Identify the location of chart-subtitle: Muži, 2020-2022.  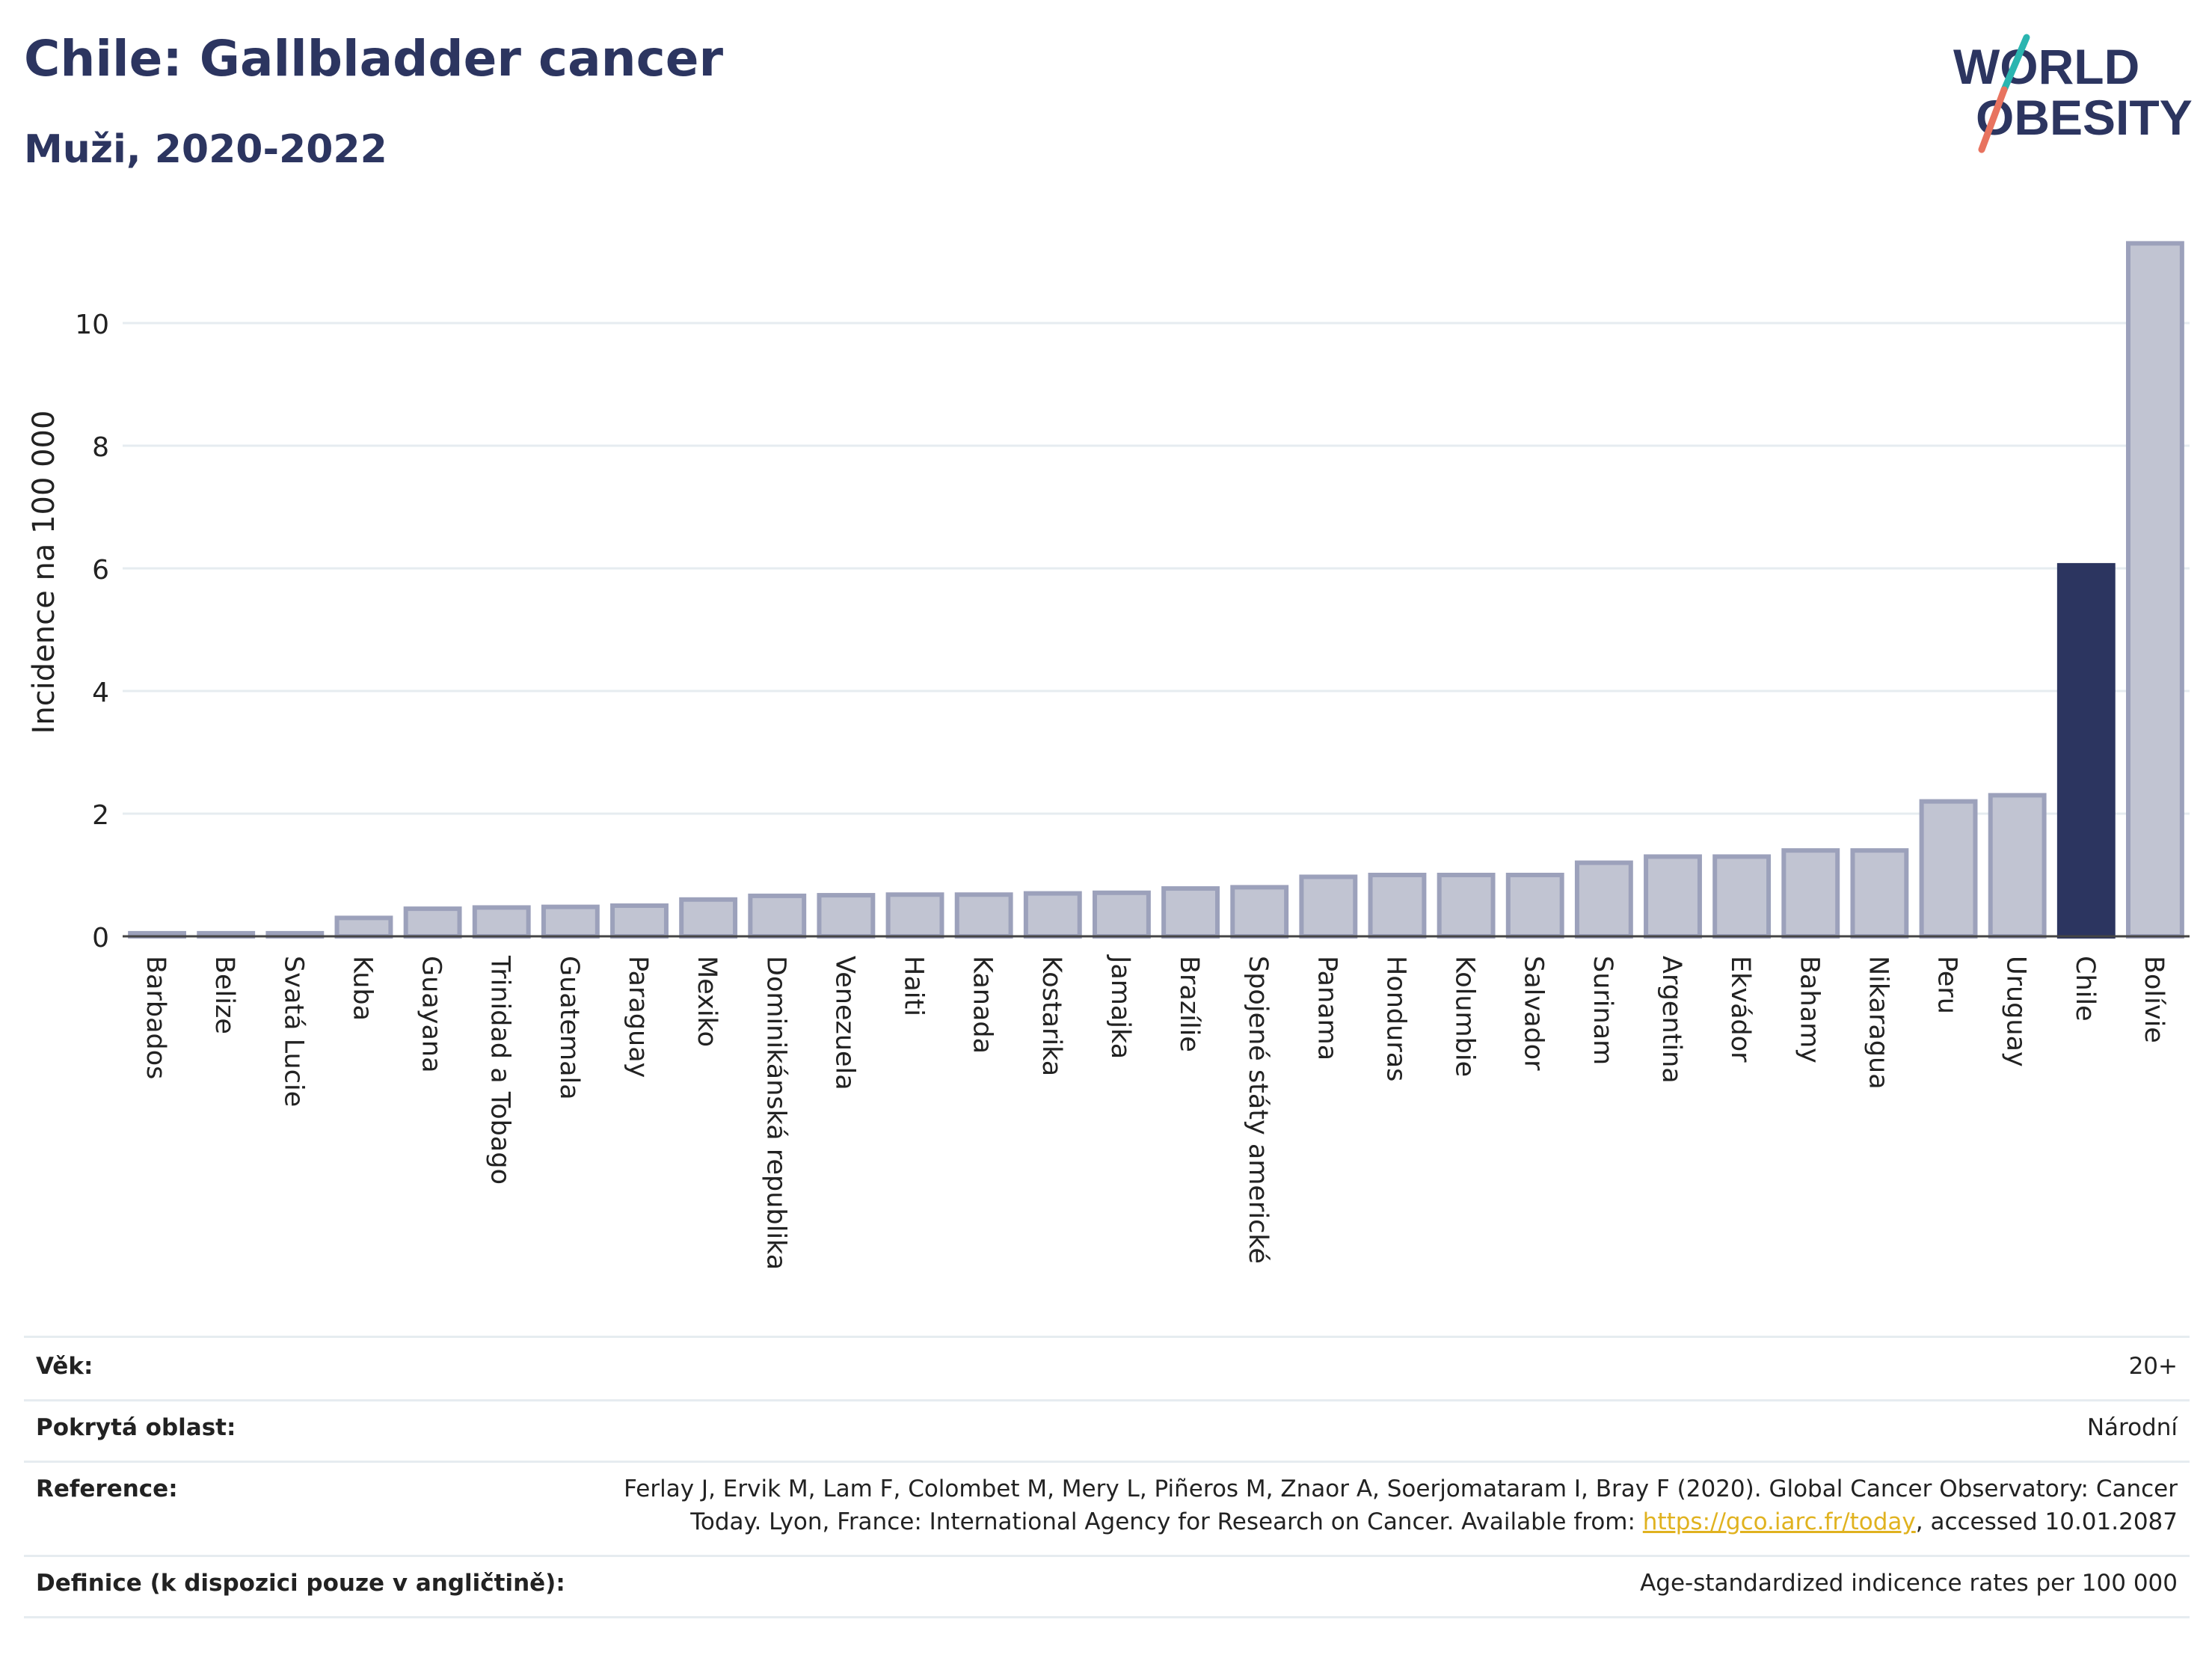
(205, 149).